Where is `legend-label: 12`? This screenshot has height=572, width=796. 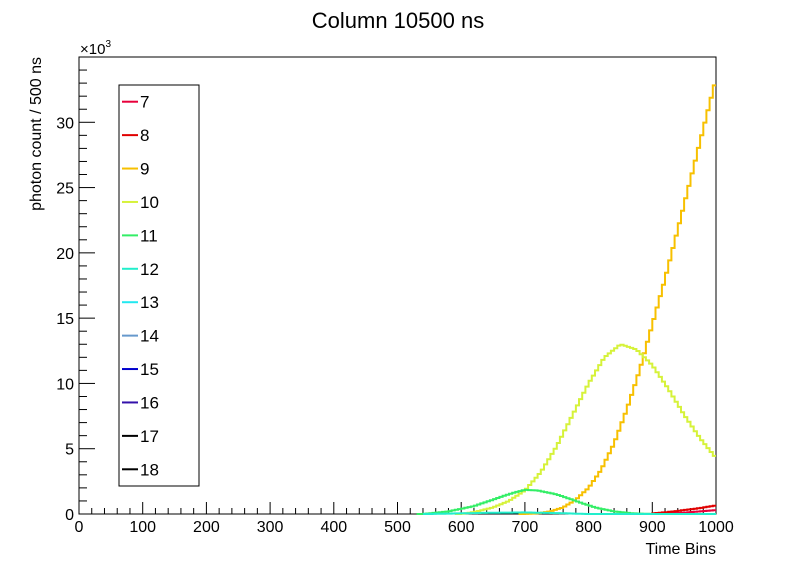
legend-label: 12 is located at coordinates (149, 269).